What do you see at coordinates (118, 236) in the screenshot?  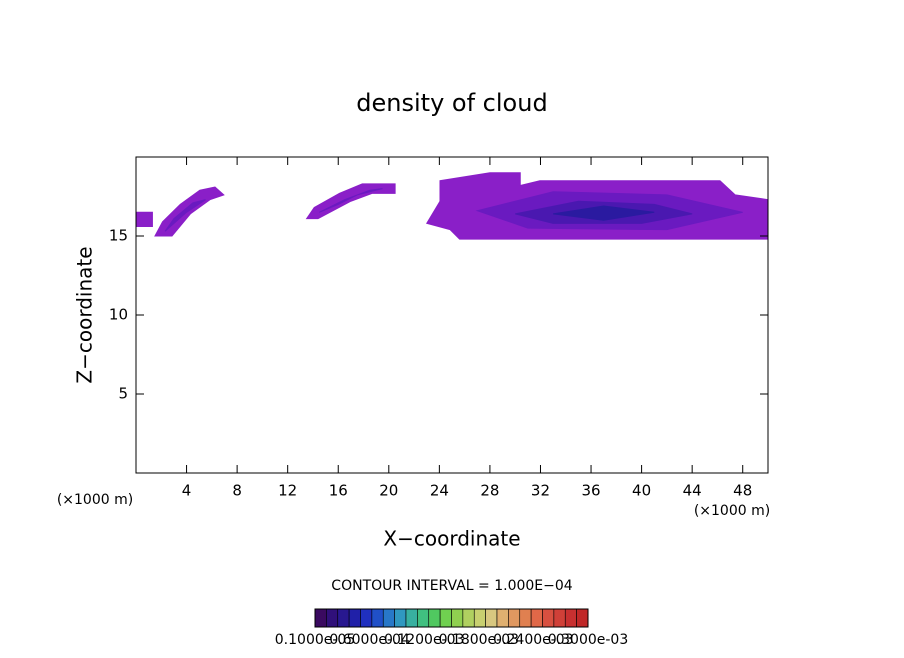 I see `y-tick-label: 15` at bounding box center [118, 236].